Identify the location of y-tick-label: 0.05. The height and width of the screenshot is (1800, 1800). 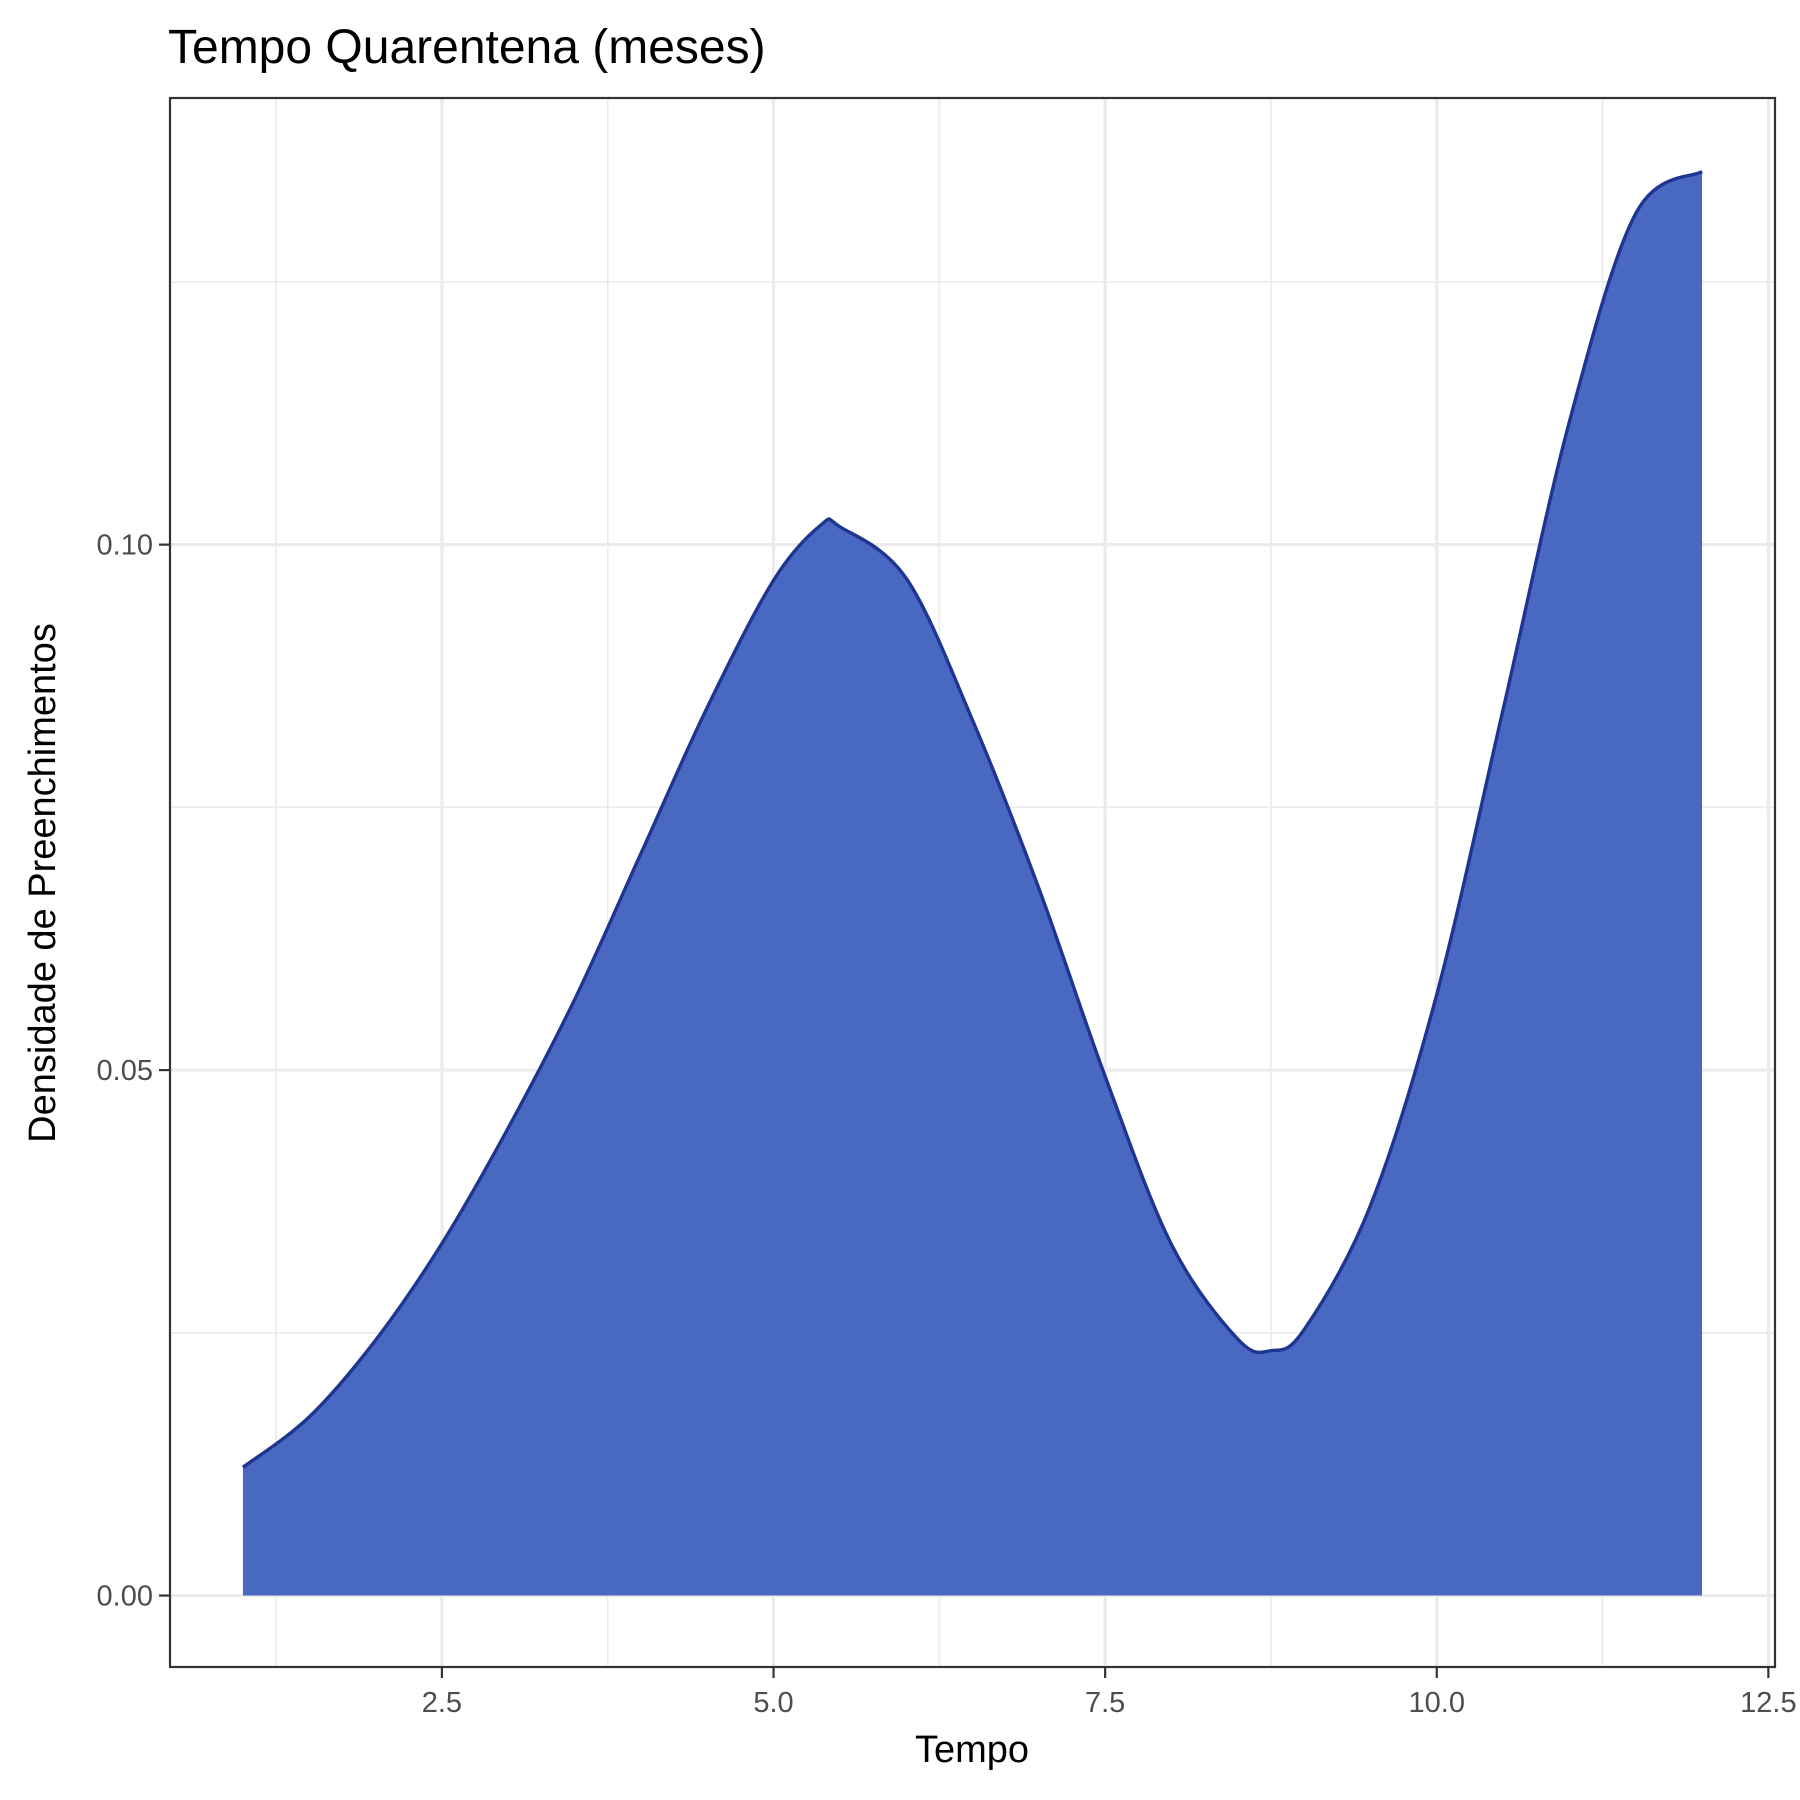
(125, 1071).